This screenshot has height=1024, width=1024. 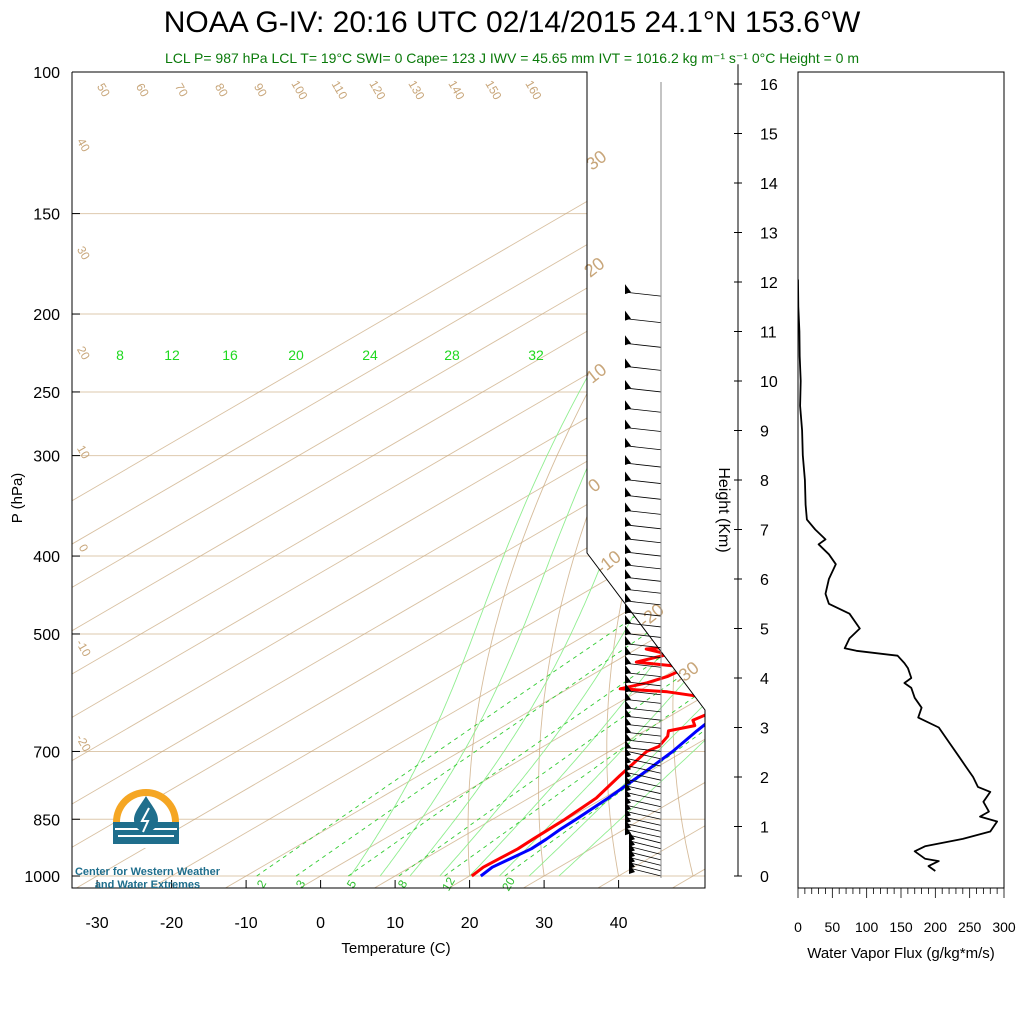 What do you see at coordinates (142, 90) in the screenshot?
I see `dry-adiabat-label: 60` at bounding box center [142, 90].